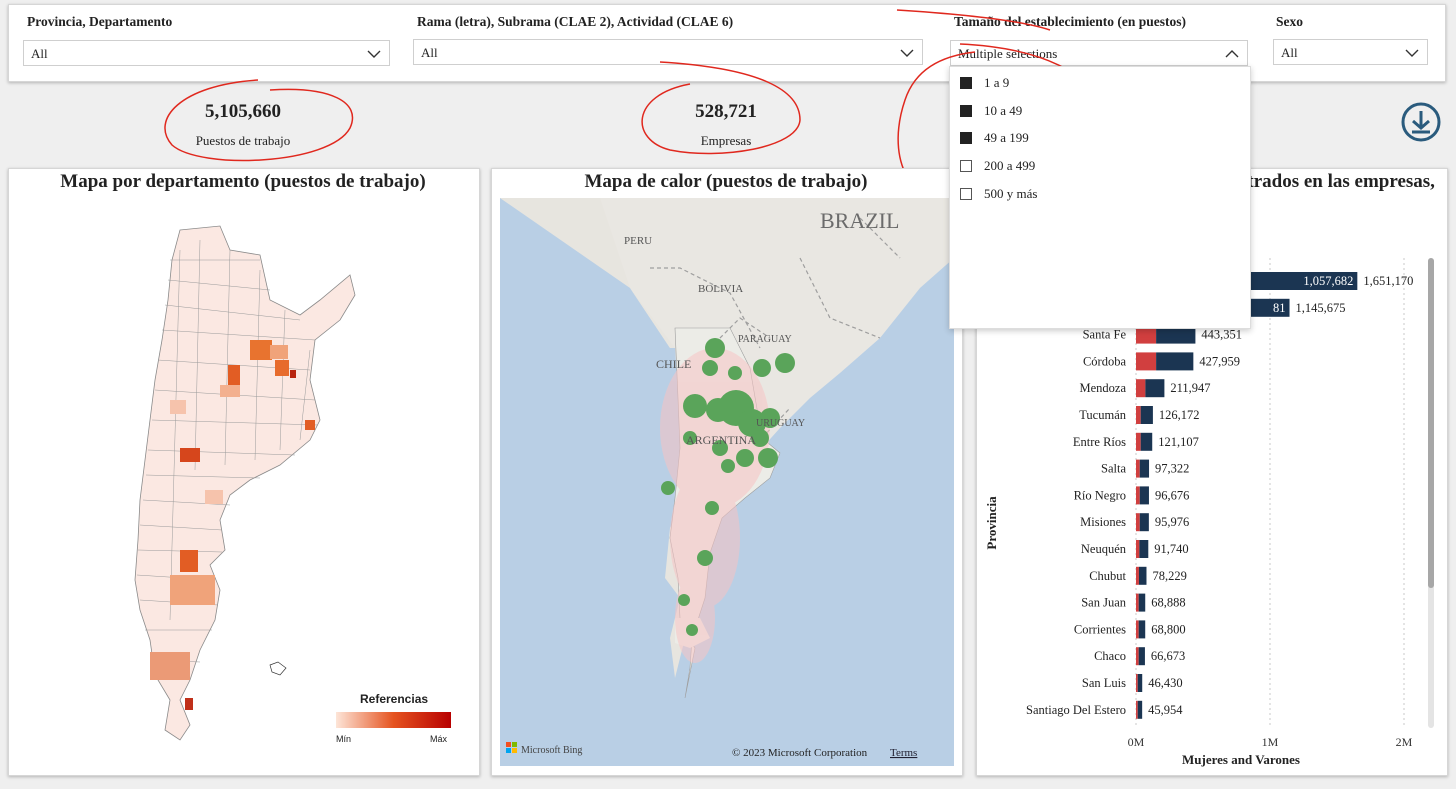 The height and width of the screenshot is (789, 1456). I want to click on category-label: Chubut, so click(1107, 576).